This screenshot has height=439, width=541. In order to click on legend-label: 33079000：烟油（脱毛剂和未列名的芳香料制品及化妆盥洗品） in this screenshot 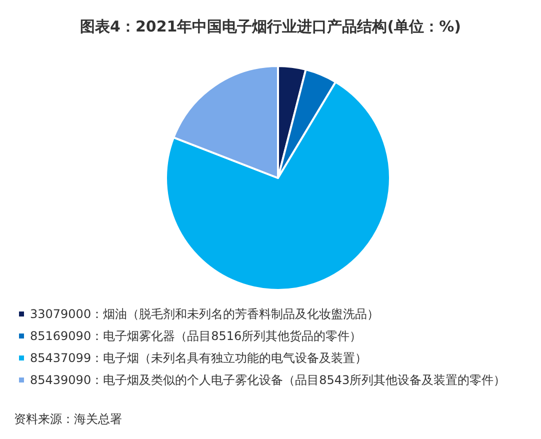, I will do `click(205, 314)`.